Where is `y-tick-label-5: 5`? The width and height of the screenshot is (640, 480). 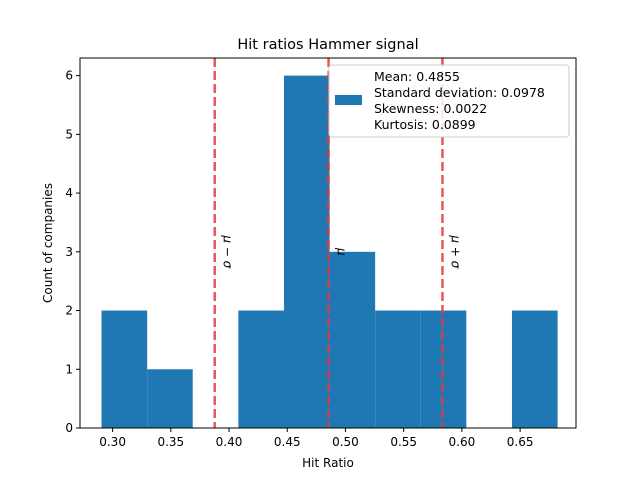
y-tick-label-5: 5 is located at coordinates (69, 134).